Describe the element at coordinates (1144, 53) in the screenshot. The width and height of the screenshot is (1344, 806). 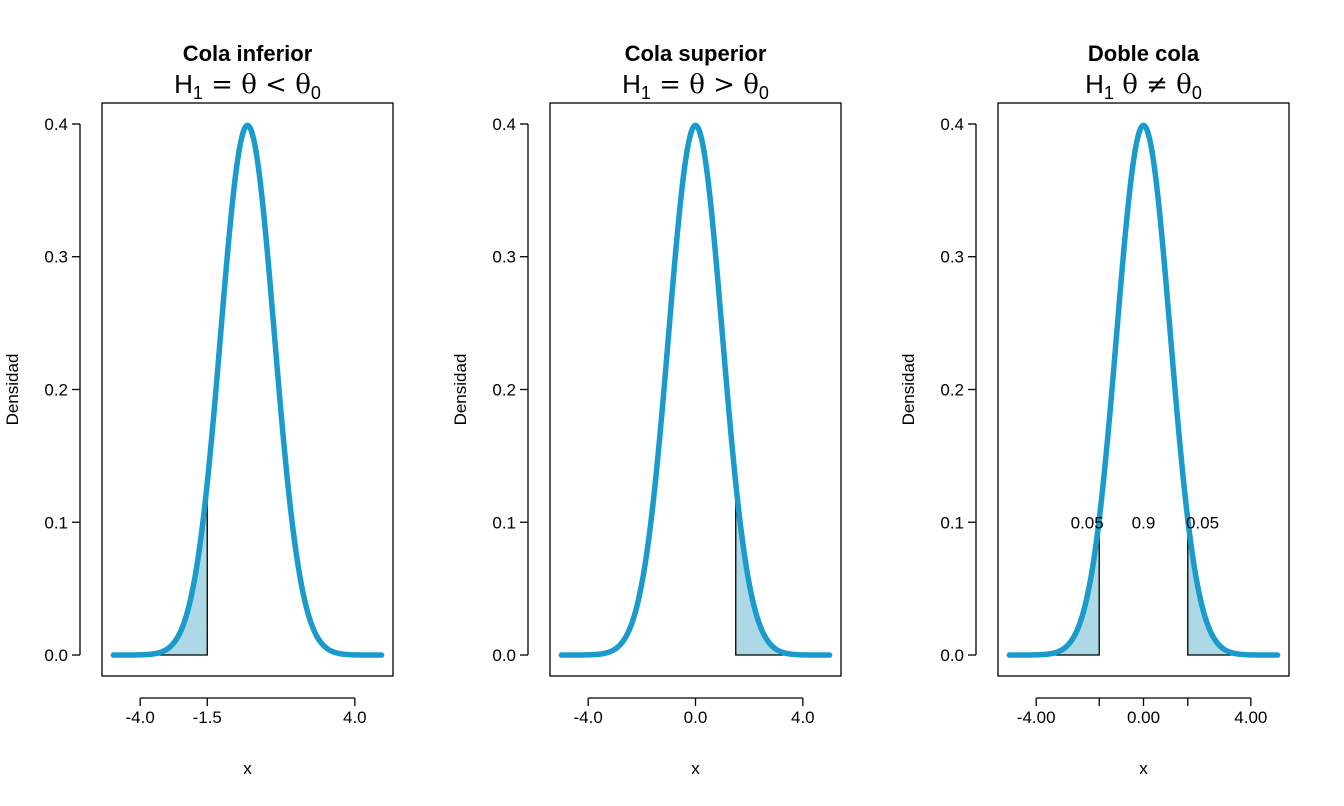
I see `chart-title: Doble cola` at that location.